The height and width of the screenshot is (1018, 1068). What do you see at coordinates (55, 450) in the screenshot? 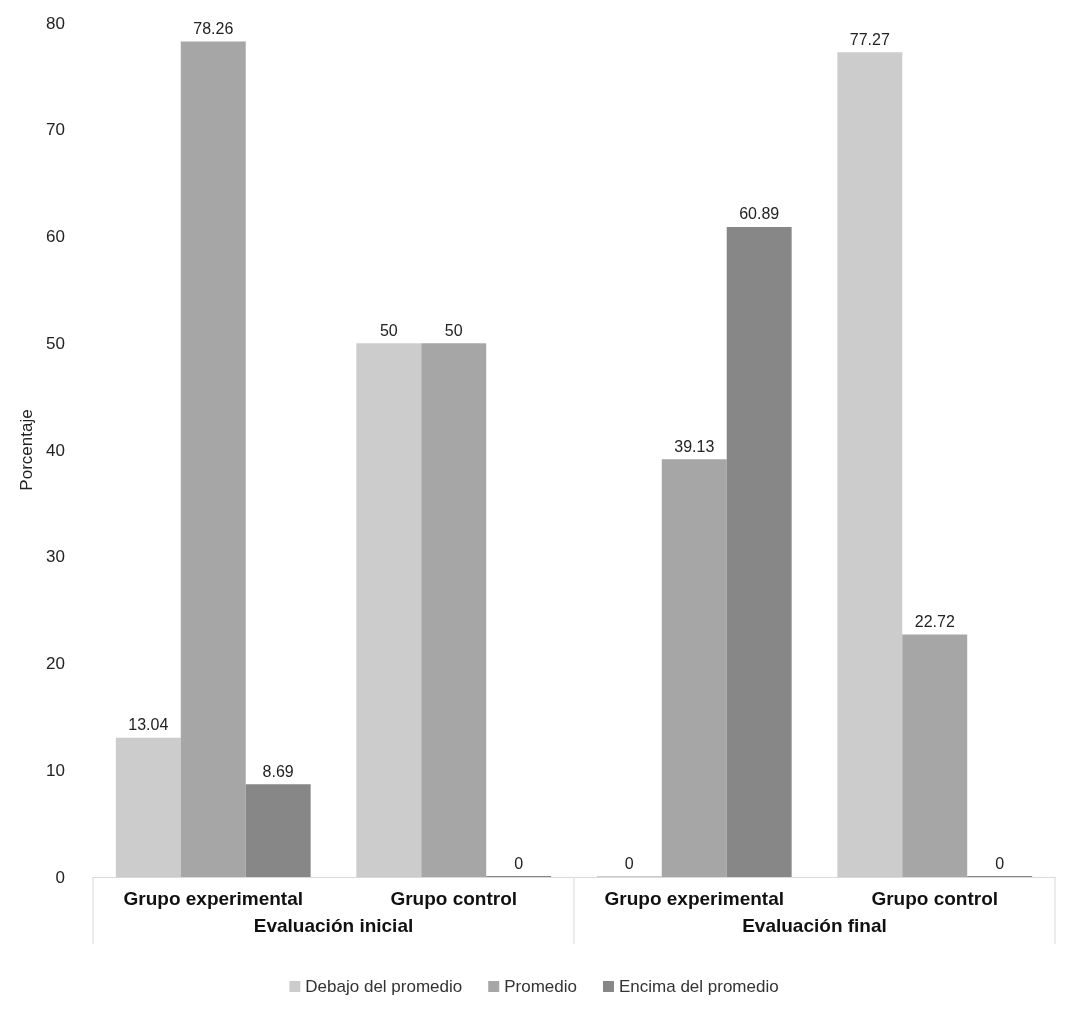
I see `y-tick-label: 40` at bounding box center [55, 450].